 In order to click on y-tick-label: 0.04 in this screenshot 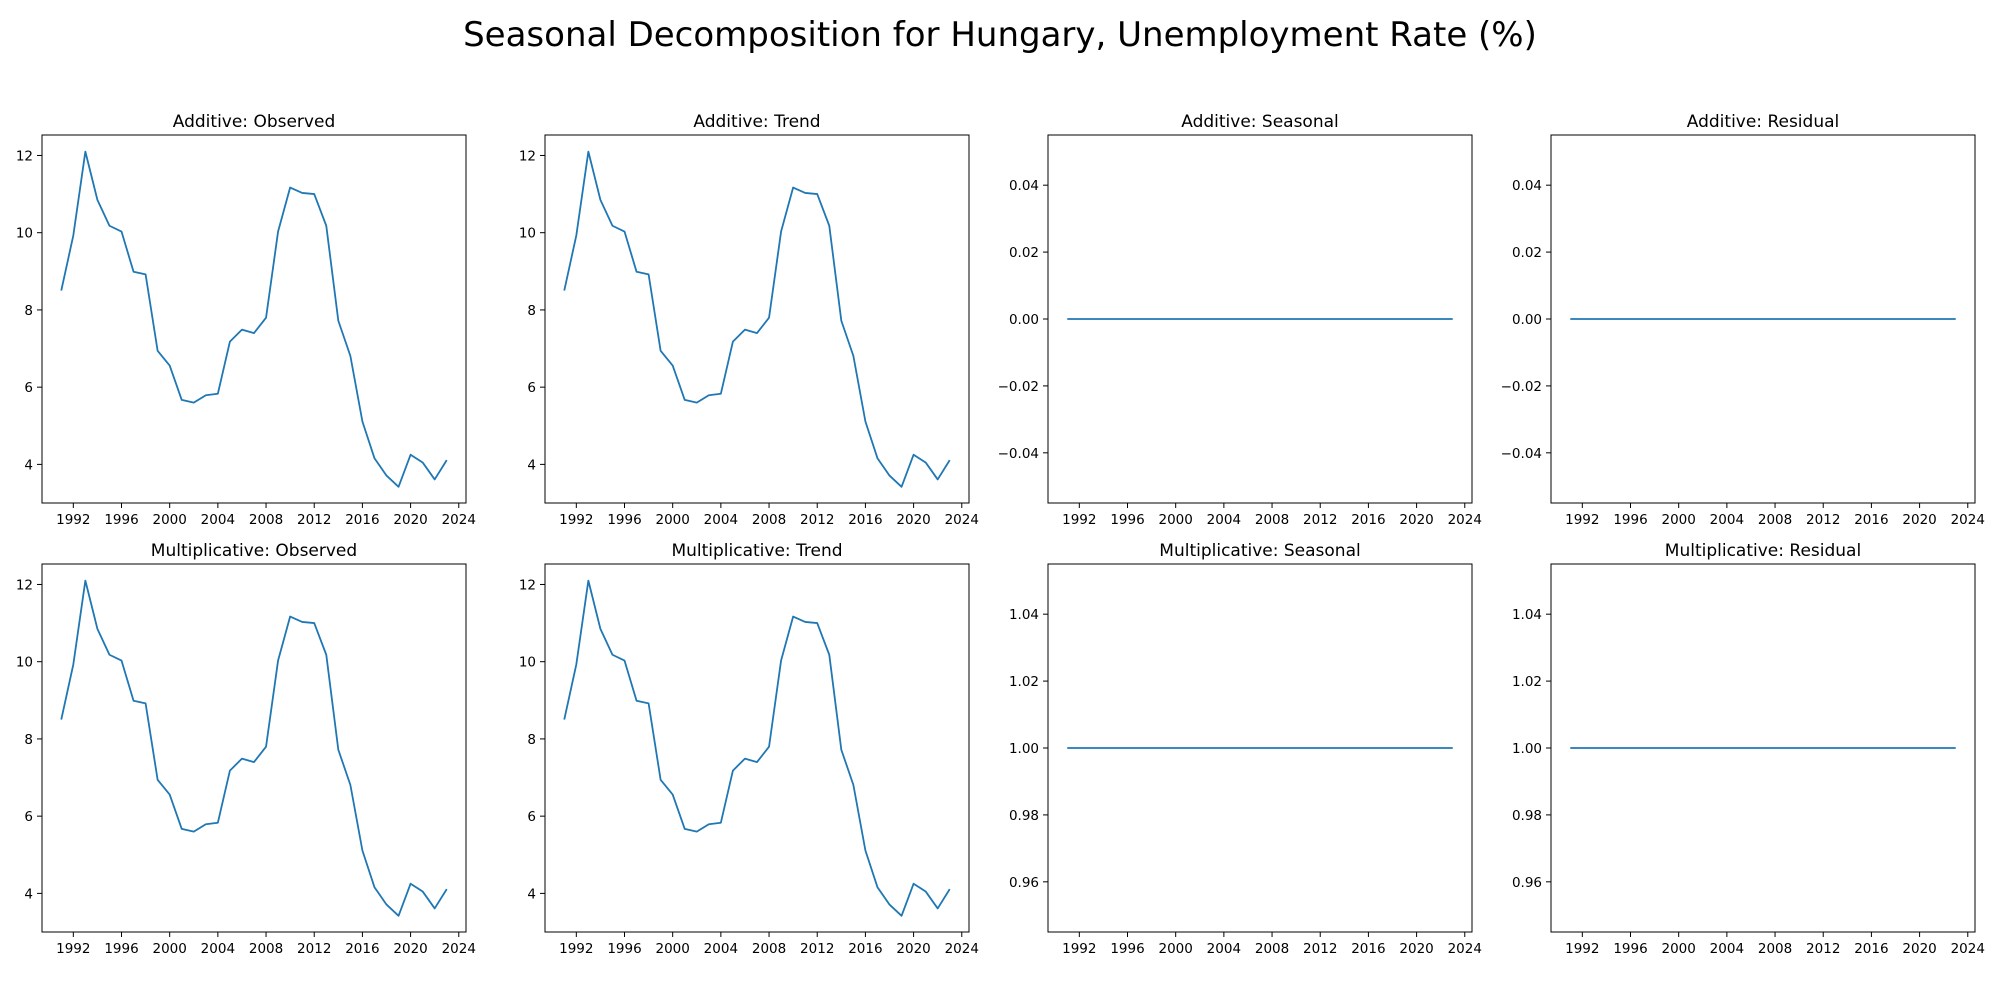, I will do `click(1024, 186)`.